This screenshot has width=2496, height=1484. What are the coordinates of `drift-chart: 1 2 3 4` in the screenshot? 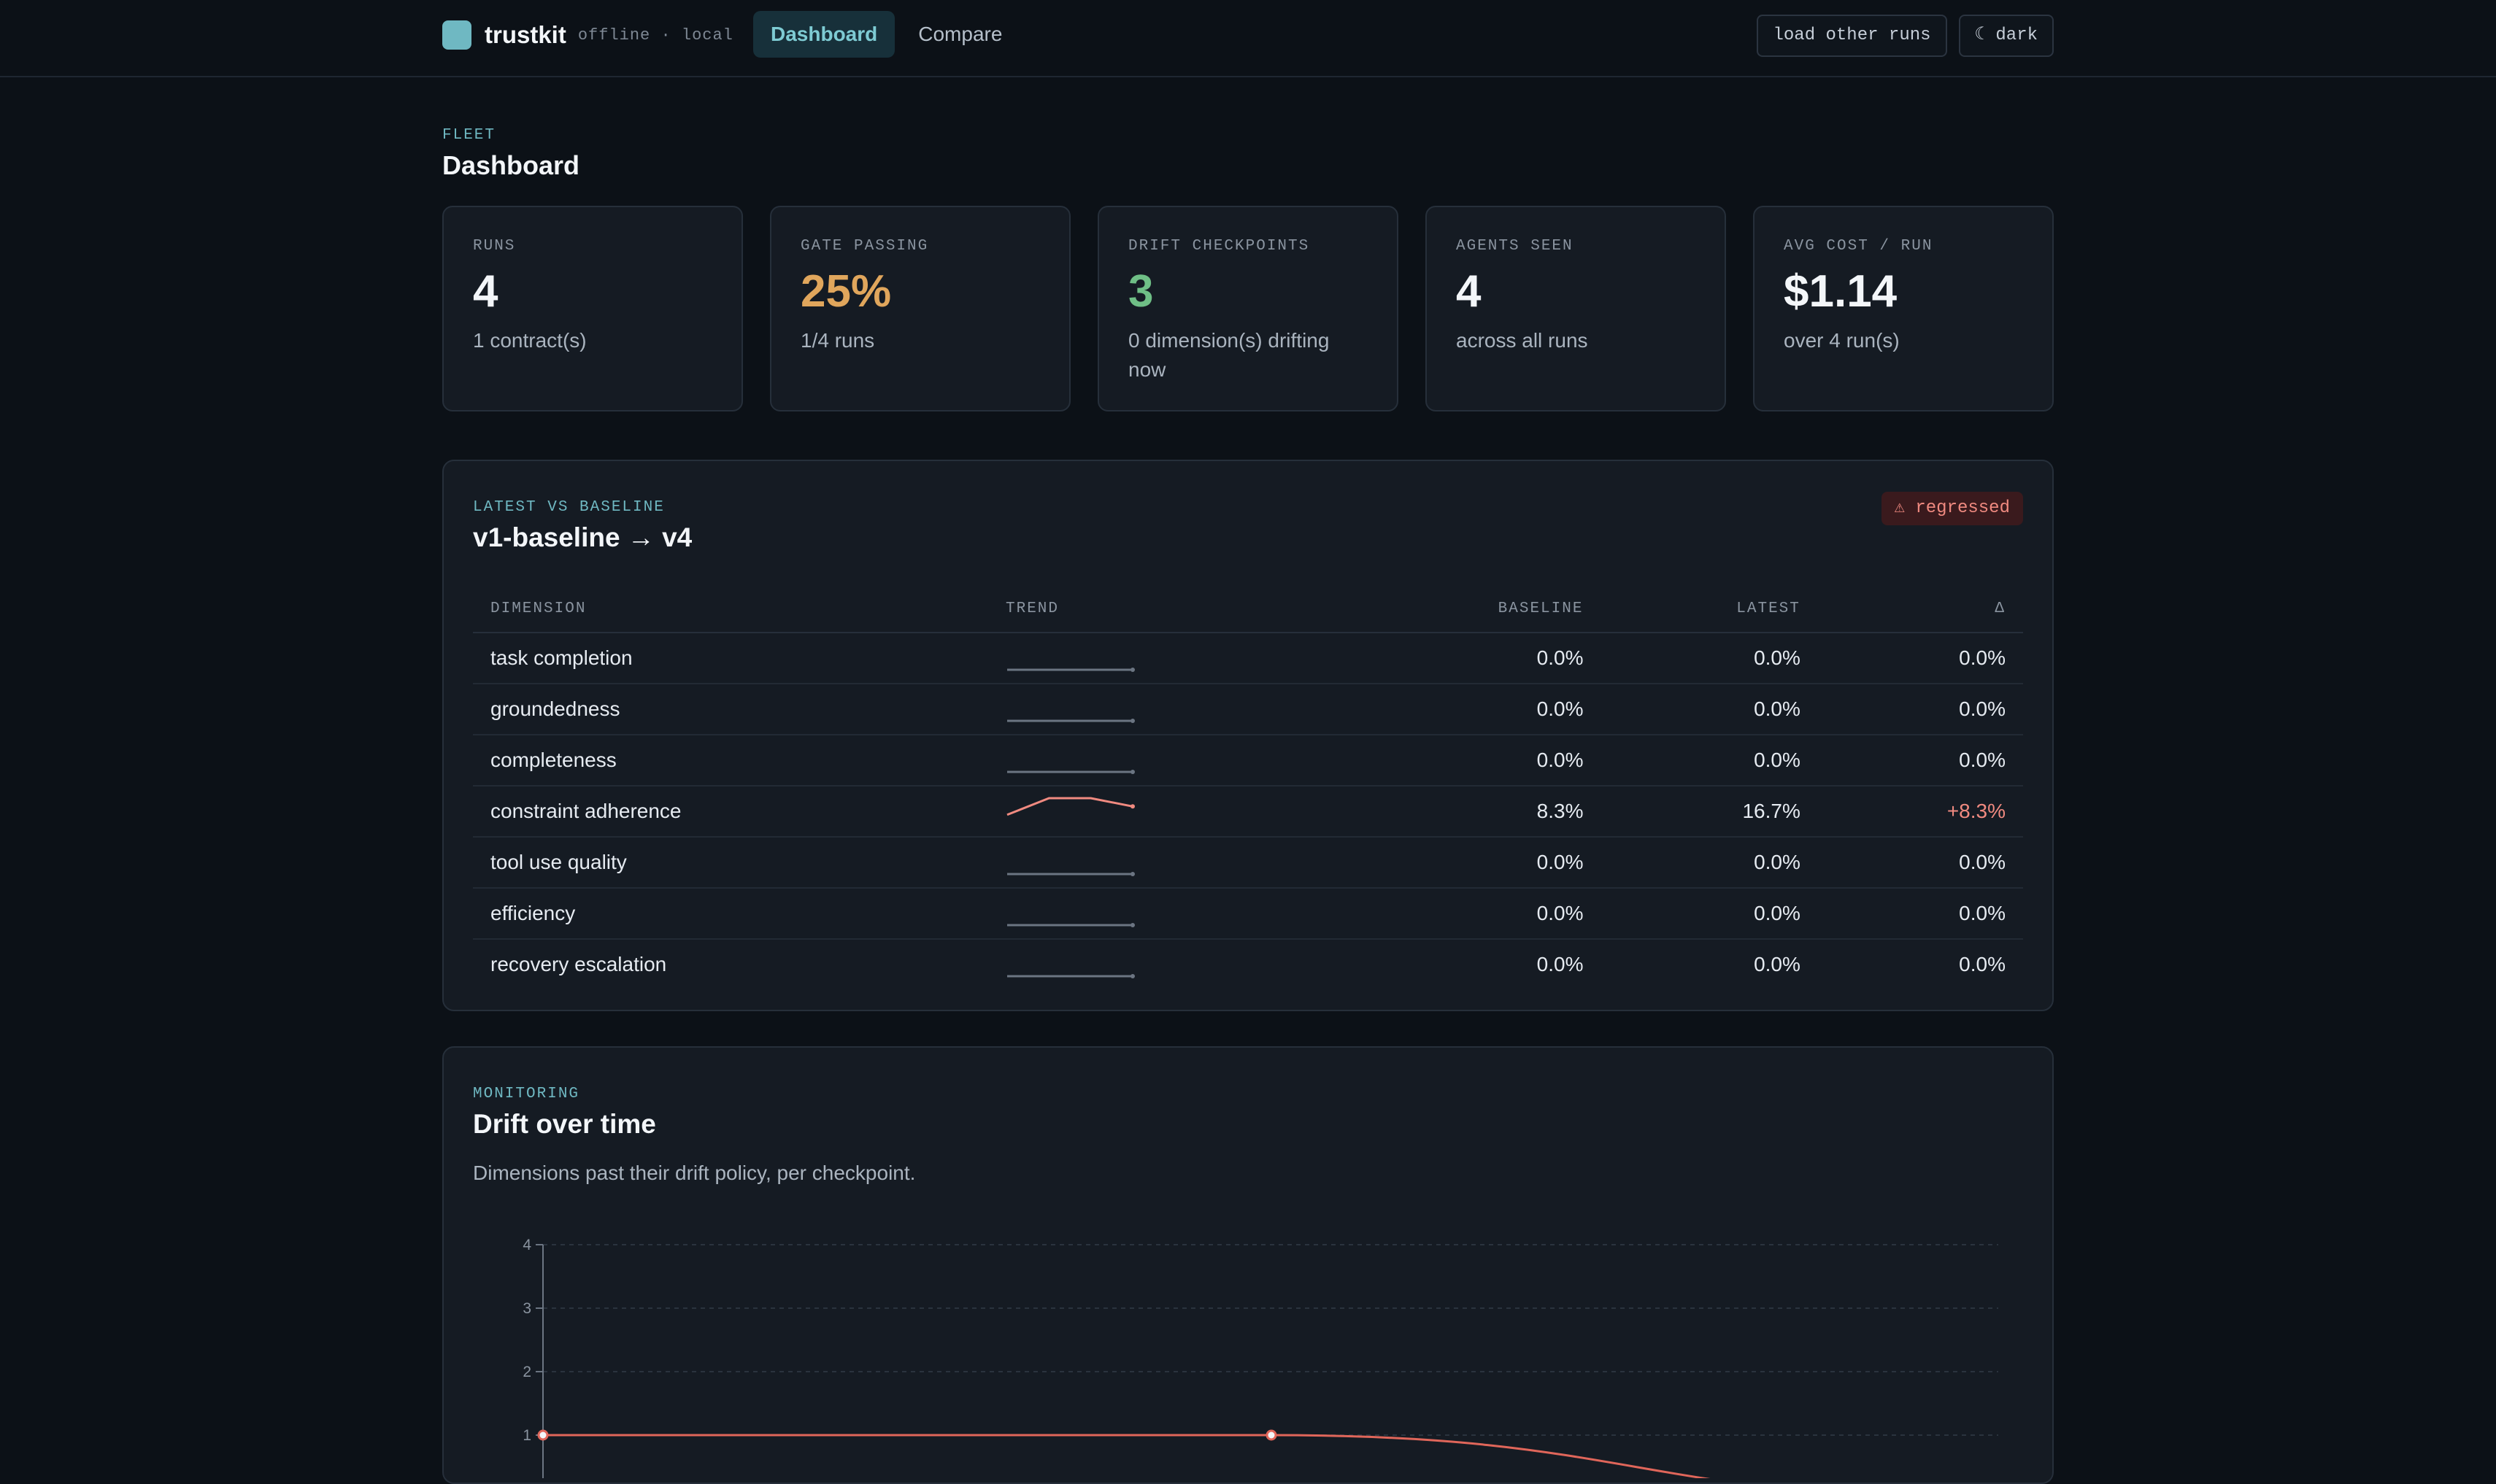 It's located at (1260, 1357).